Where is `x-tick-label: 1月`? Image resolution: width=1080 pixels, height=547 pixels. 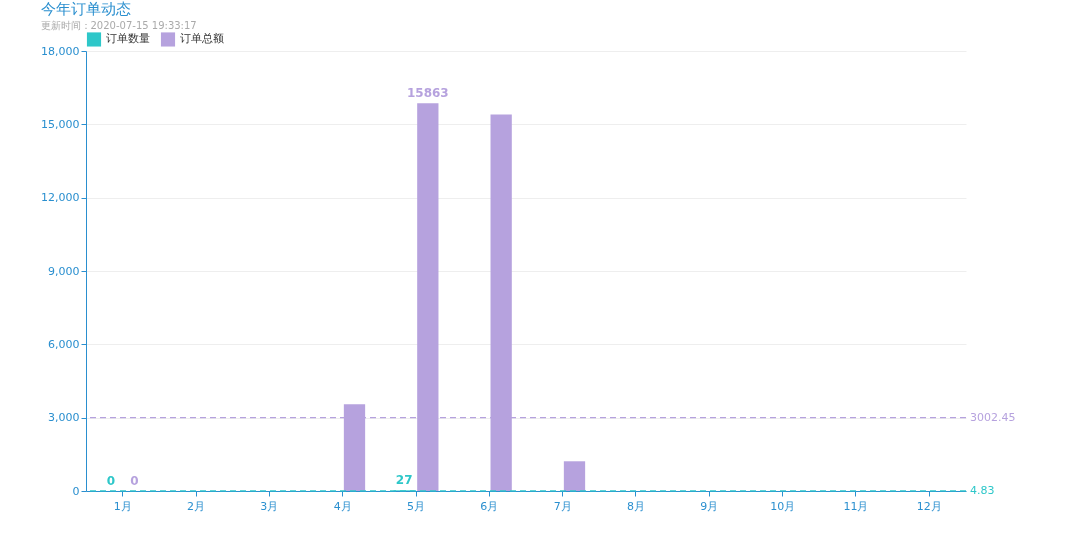 x-tick-label: 1月 is located at coordinates (122, 506).